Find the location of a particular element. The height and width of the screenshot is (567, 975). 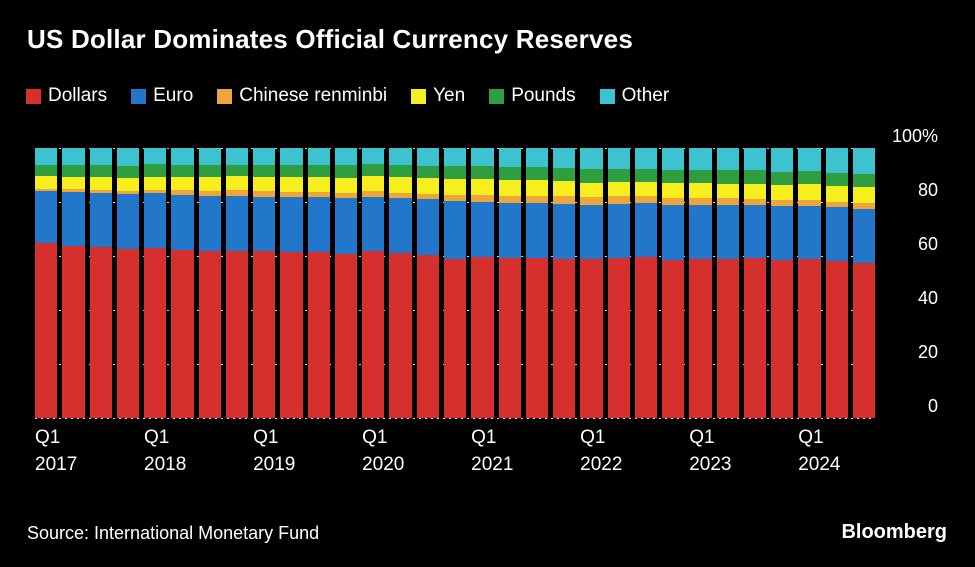

legend-label: Chinese renminbi is located at coordinates (313, 95).